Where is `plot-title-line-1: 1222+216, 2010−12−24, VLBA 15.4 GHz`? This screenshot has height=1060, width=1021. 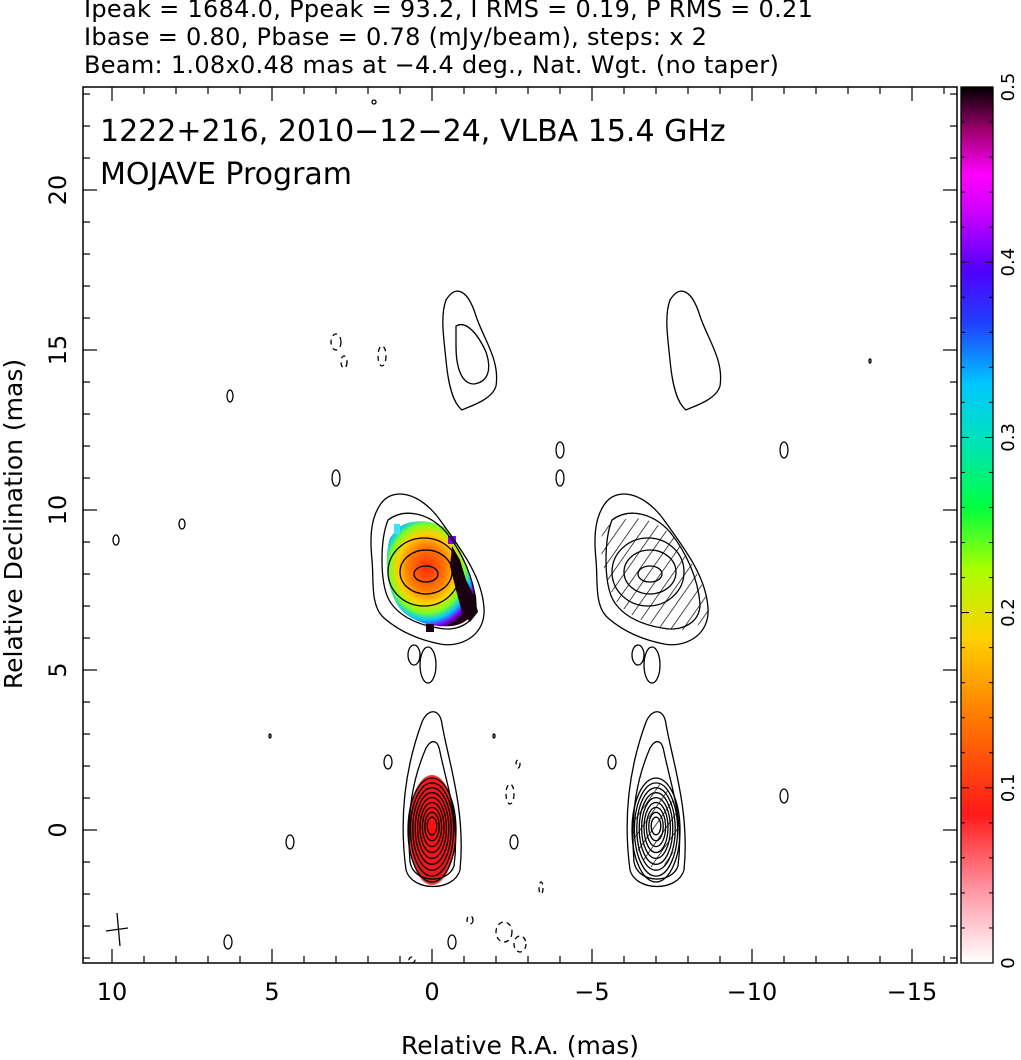
plot-title-line-1: 1222+216, 2010−12−24, VLBA 15.4 GHz is located at coordinates (413, 131).